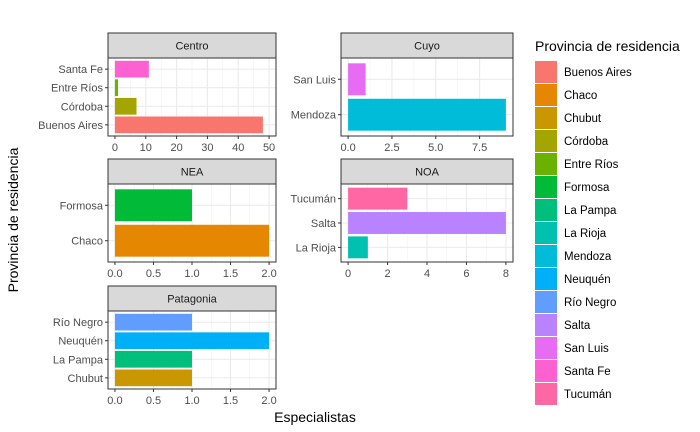  I want to click on bar-chubut, so click(153, 378).